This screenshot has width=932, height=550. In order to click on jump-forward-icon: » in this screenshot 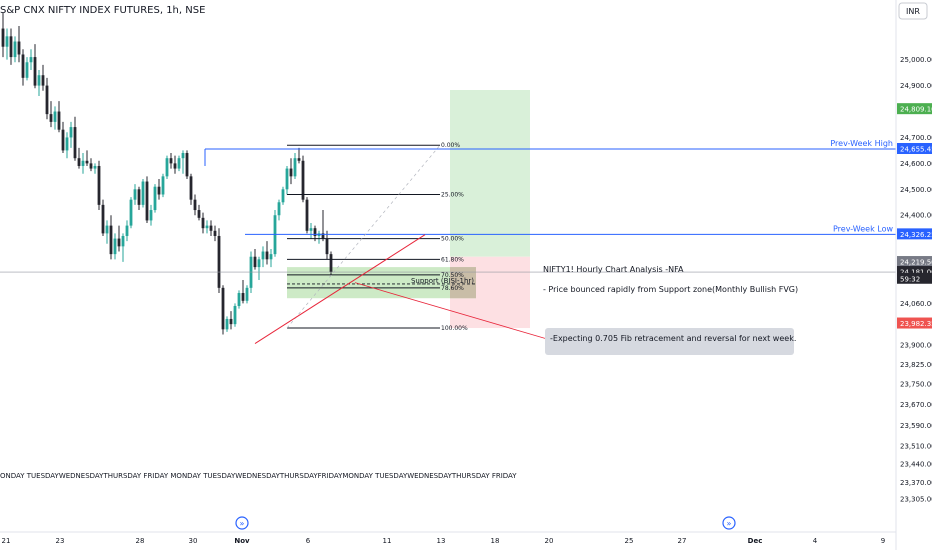, I will do `click(729, 523)`.